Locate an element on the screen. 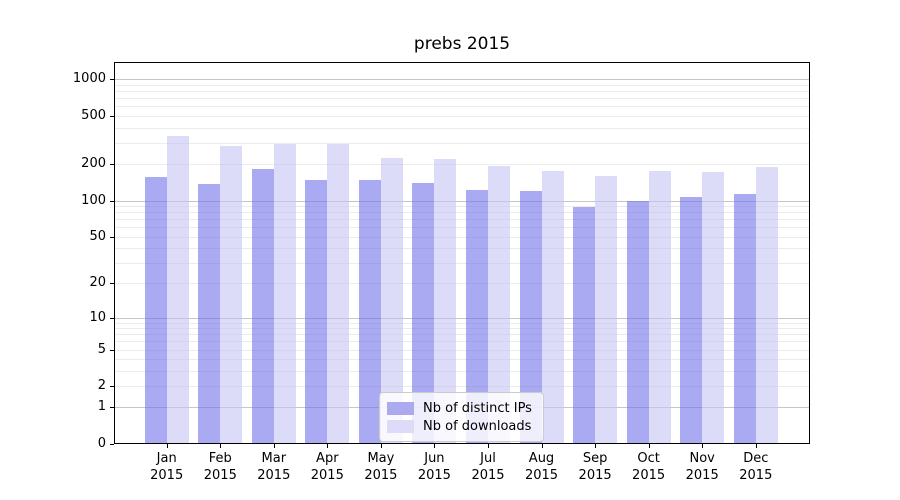  y-tick-label: 2 is located at coordinates (101, 385).